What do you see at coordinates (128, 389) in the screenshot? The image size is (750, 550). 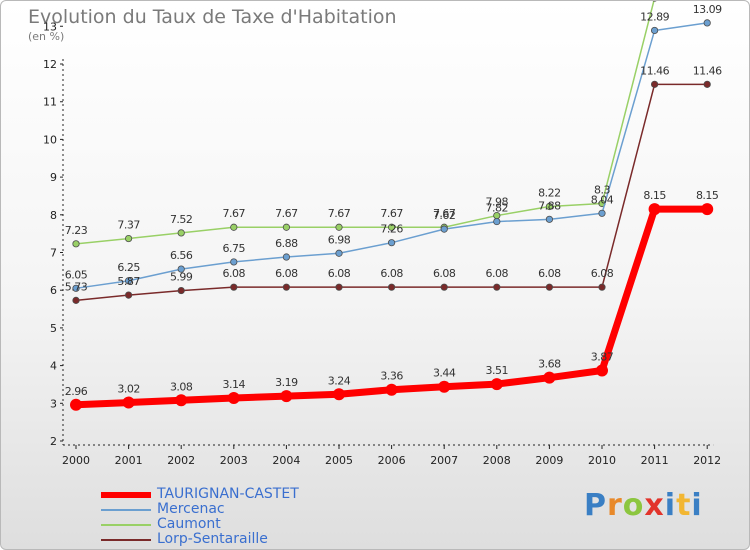 I see `data-label: 3.02` at bounding box center [128, 389].